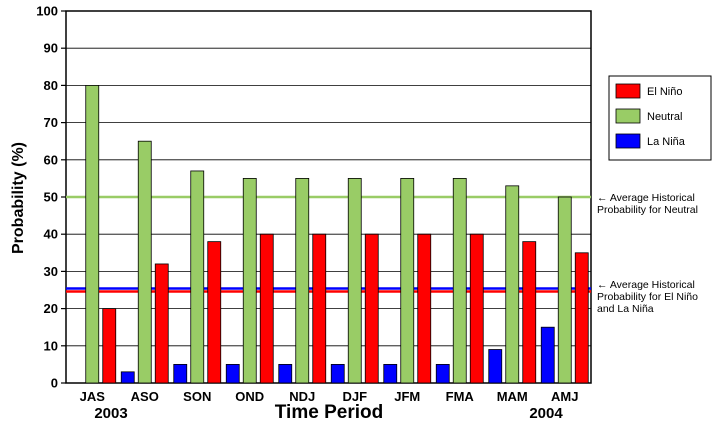  Describe the element at coordinates (51, 308) in the screenshot. I see `y-tick-label: 20` at that location.